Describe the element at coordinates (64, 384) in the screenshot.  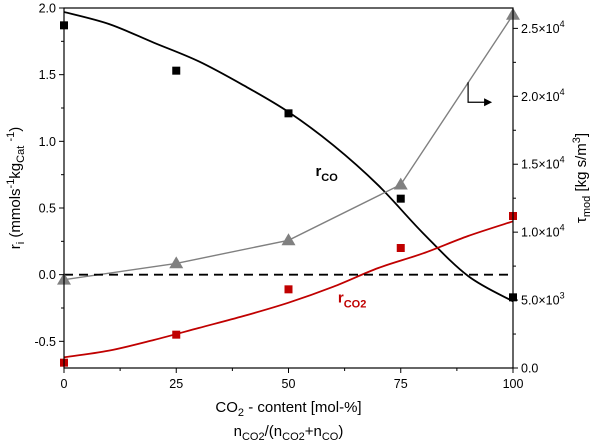
I see `x-tick-label: 0` at that location.